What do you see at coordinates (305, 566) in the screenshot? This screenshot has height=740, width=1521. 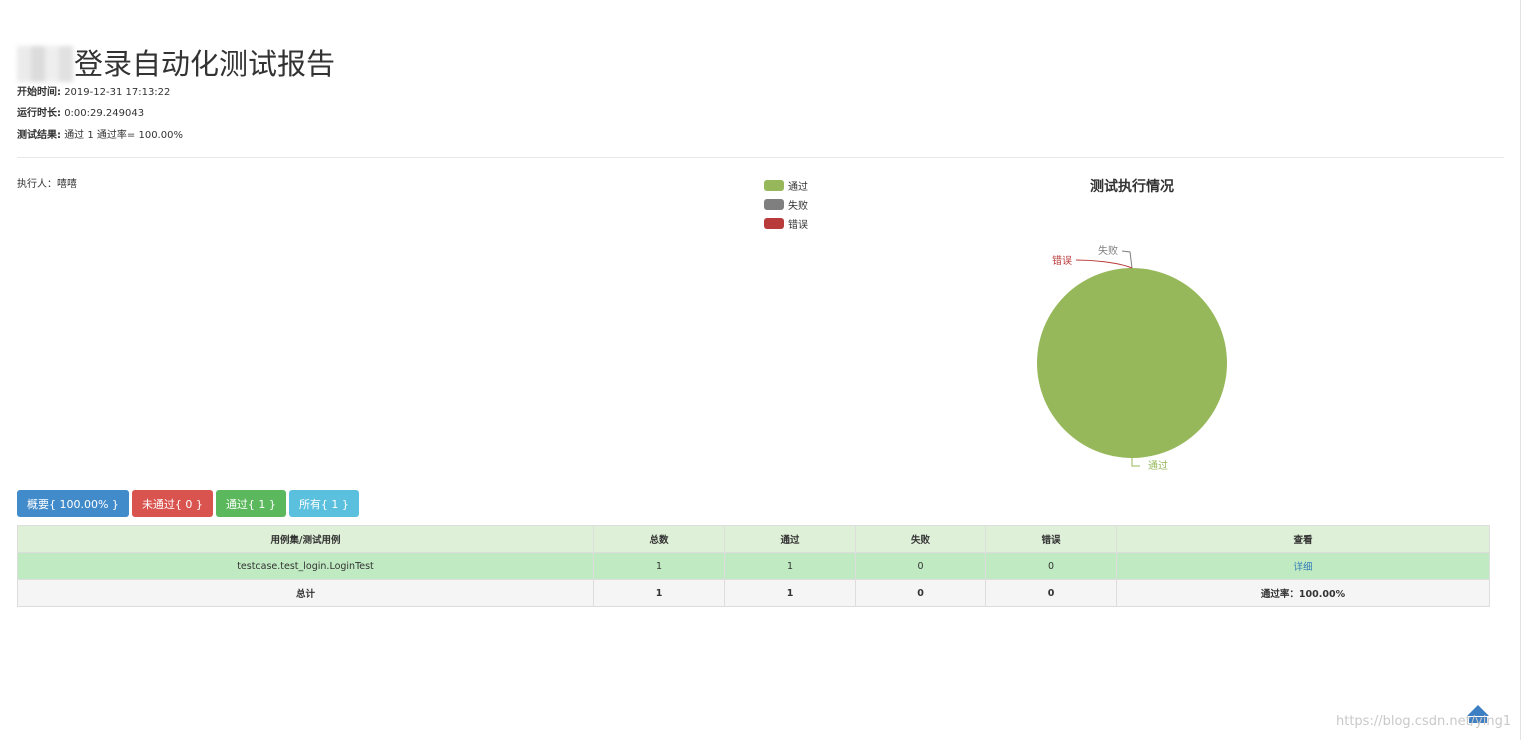 I see `suite-name: testcase.test_login.LoginTest` at bounding box center [305, 566].